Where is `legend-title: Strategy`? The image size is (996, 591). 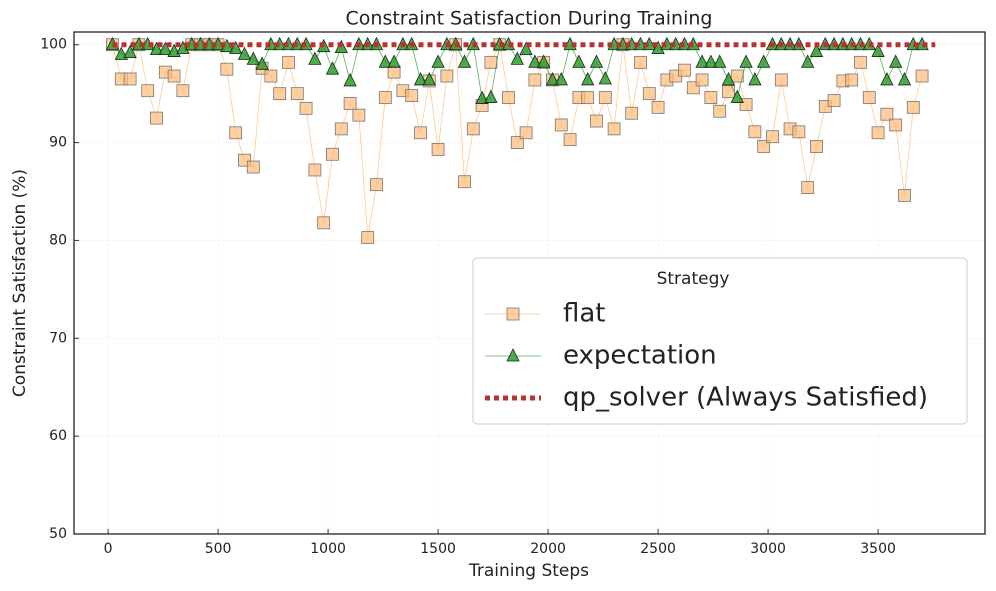 legend-title: Strategy is located at coordinates (693, 279).